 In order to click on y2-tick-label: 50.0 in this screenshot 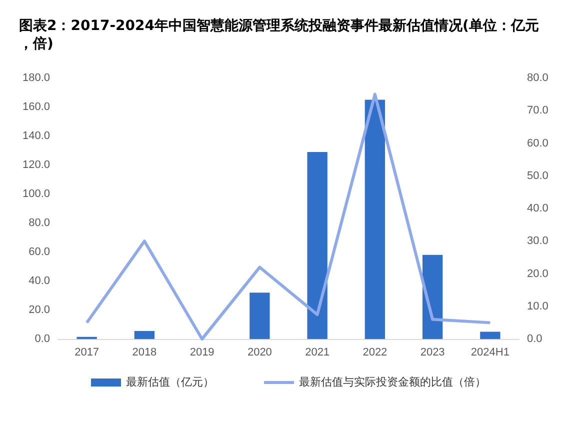, I will do `click(537, 176)`.